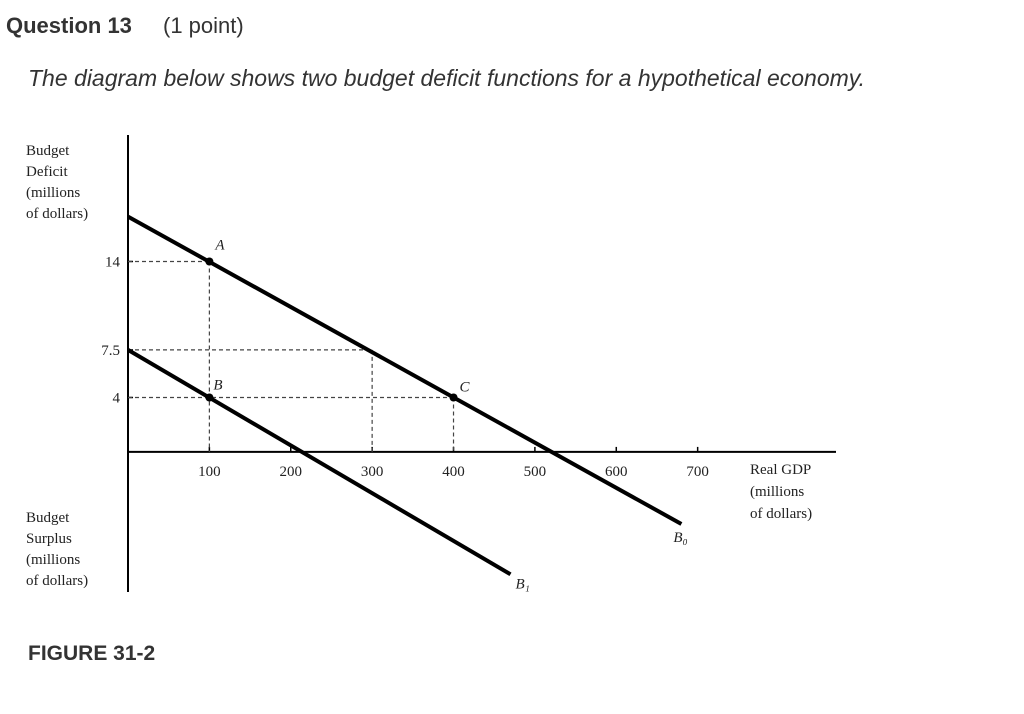  What do you see at coordinates (91, 653) in the screenshot?
I see `figure-caption: FIGURE 31-2` at bounding box center [91, 653].